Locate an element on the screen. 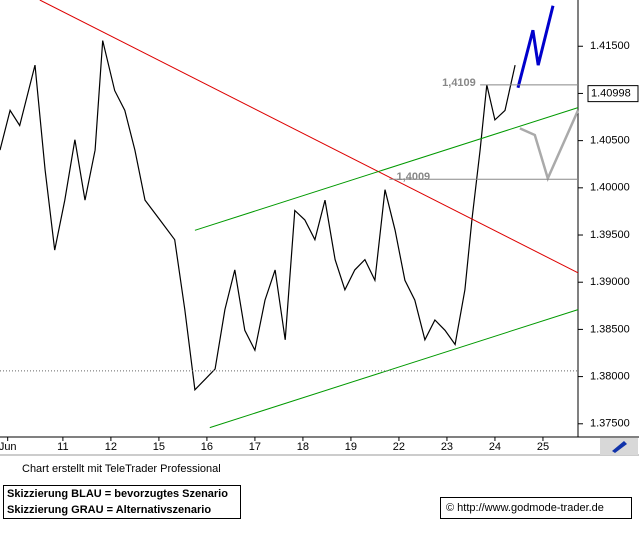 This screenshot has height=538, width=639. y-tick-label: 1.38000 is located at coordinates (610, 377).